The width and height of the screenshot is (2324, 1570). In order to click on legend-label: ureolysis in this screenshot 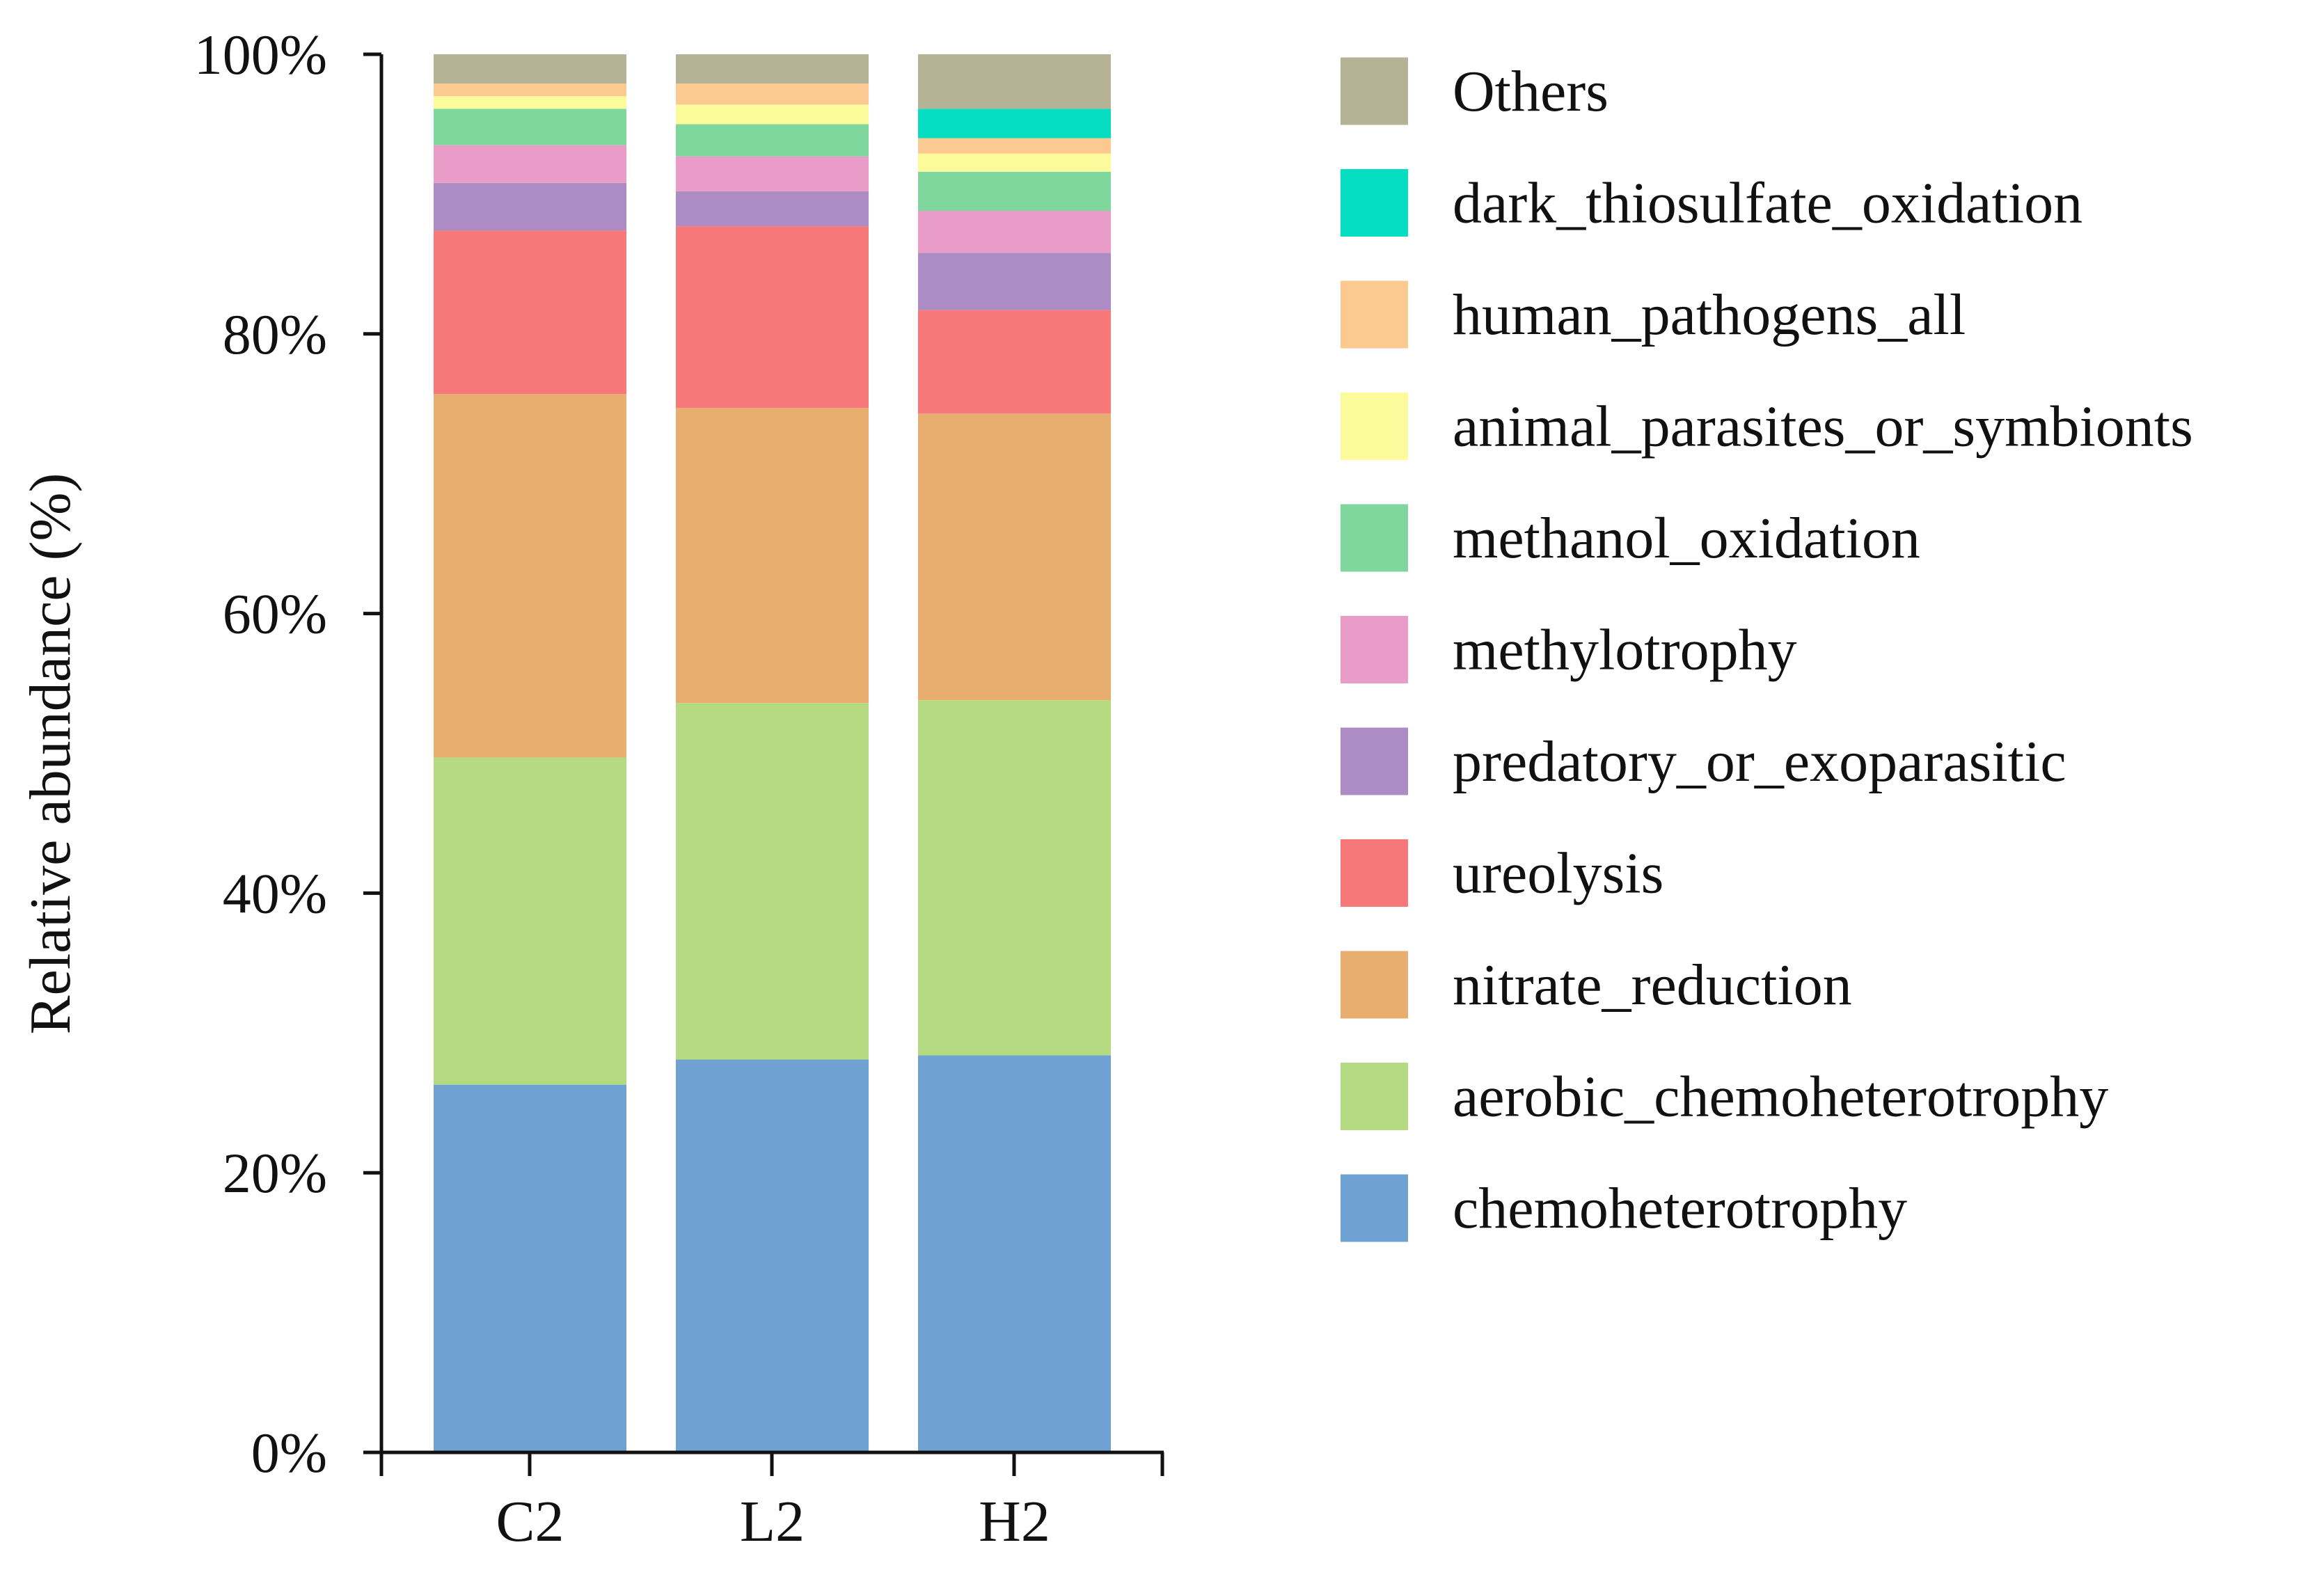, I will do `click(1558, 873)`.